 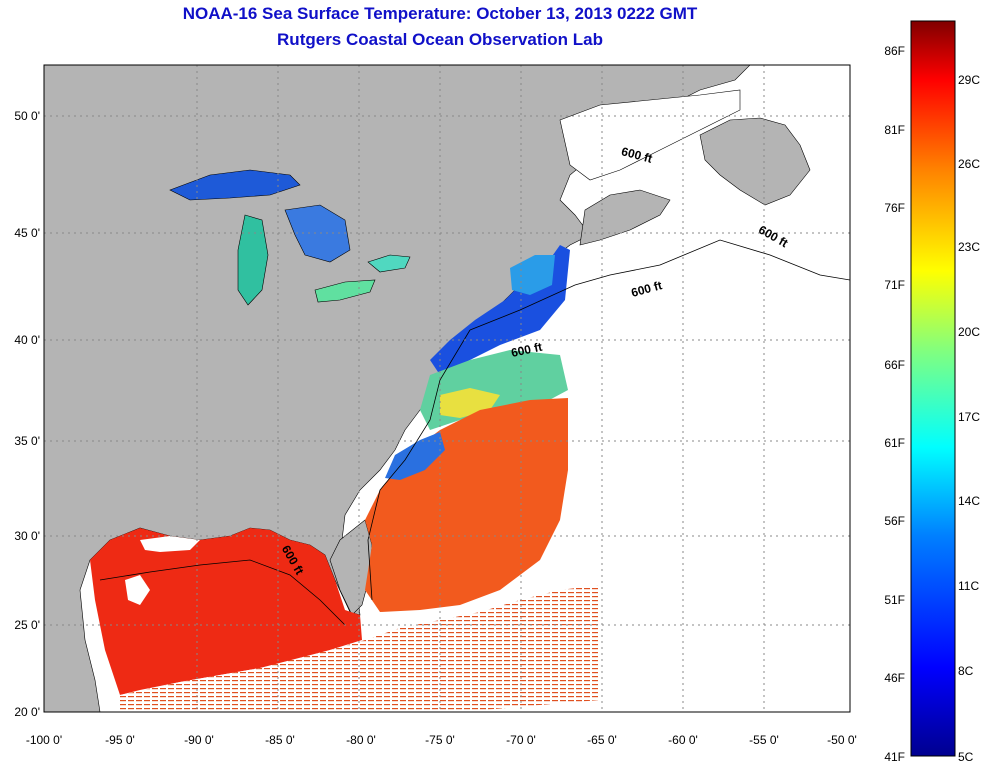 I want to click on y-tick: 35 0', so click(x=27, y=441).